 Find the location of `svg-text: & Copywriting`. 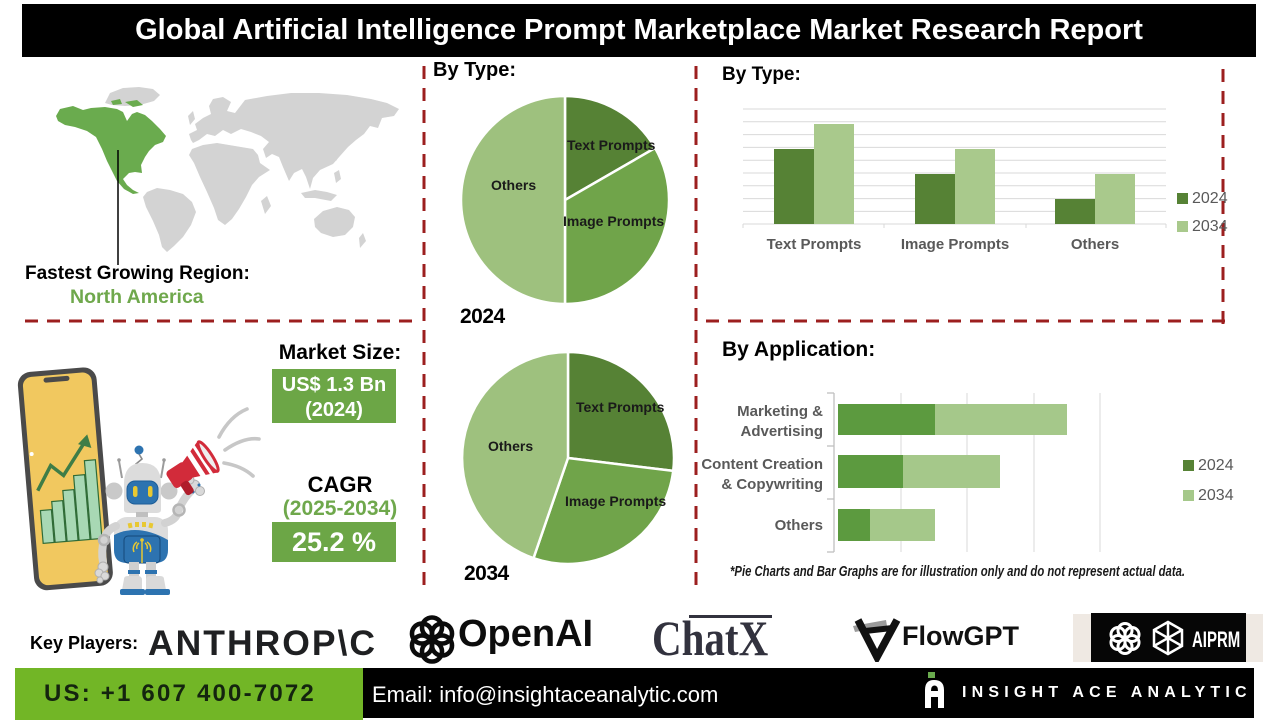

svg-text: & Copywriting is located at coordinates (772, 484).